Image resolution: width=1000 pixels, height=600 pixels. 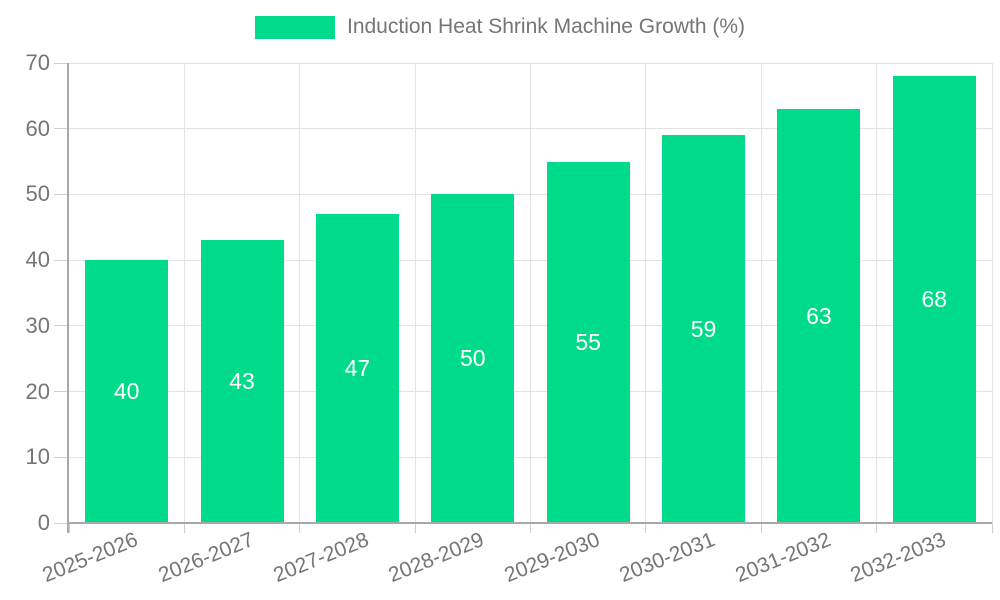 What do you see at coordinates (68, 298) in the screenshot?
I see `y-axis-line` at bounding box center [68, 298].